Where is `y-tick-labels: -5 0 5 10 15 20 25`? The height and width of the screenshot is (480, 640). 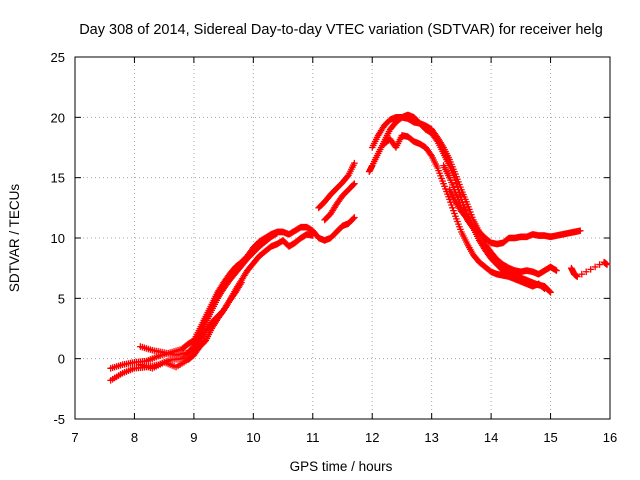
y-tick-labels: -5 0 5 10 15 20 25 is located at coordinates (58, 238).